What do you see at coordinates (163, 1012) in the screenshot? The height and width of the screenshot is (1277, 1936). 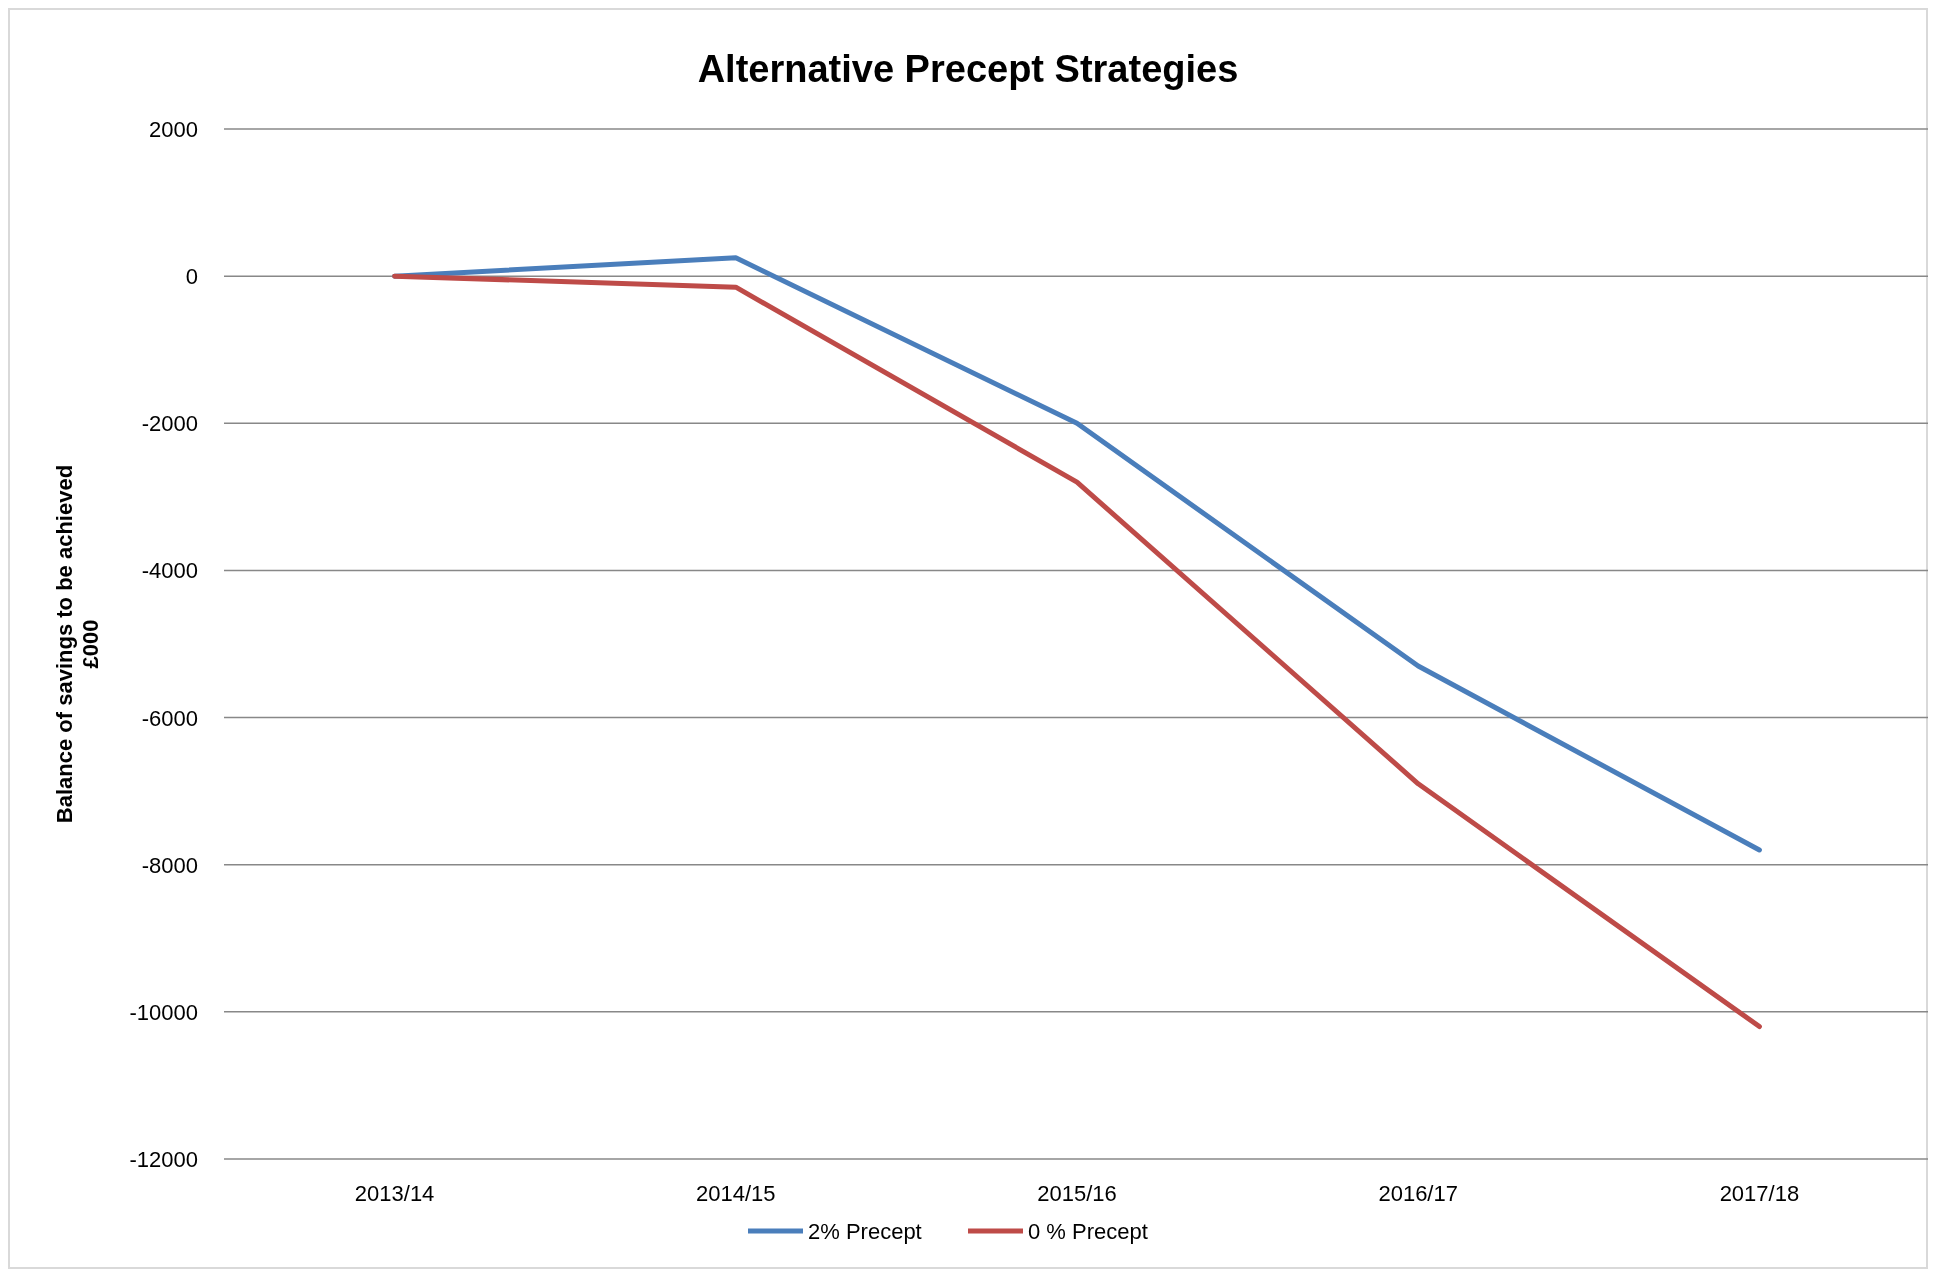 I see `y-tick-label: -10000` at bounding box center [163, 1012].